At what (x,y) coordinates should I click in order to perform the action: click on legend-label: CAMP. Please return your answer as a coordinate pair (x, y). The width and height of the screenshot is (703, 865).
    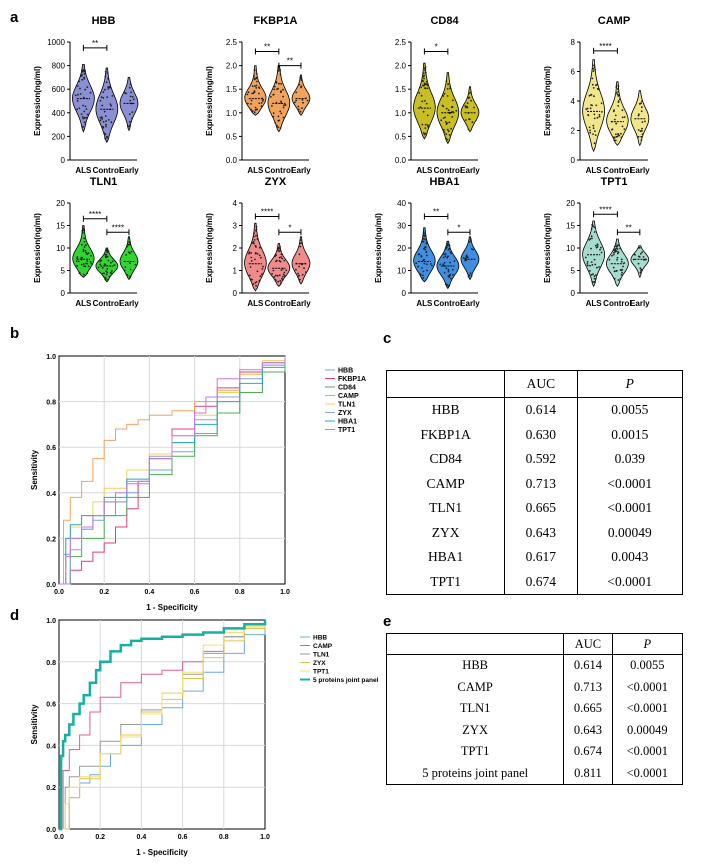
    Looking at the image, I should click on (348, 396).